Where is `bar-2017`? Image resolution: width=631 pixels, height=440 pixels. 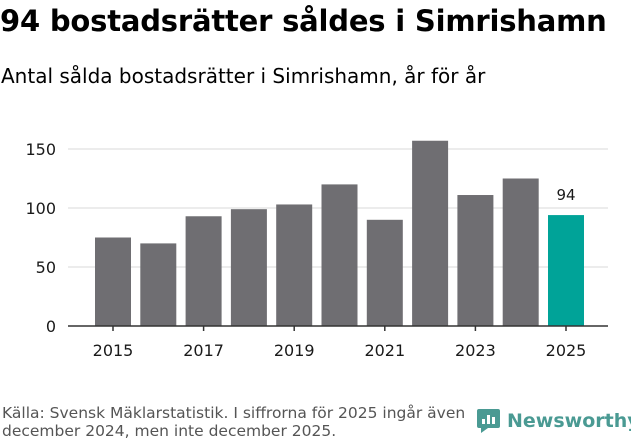 bar-2017 is located at coordinates (203, 271).